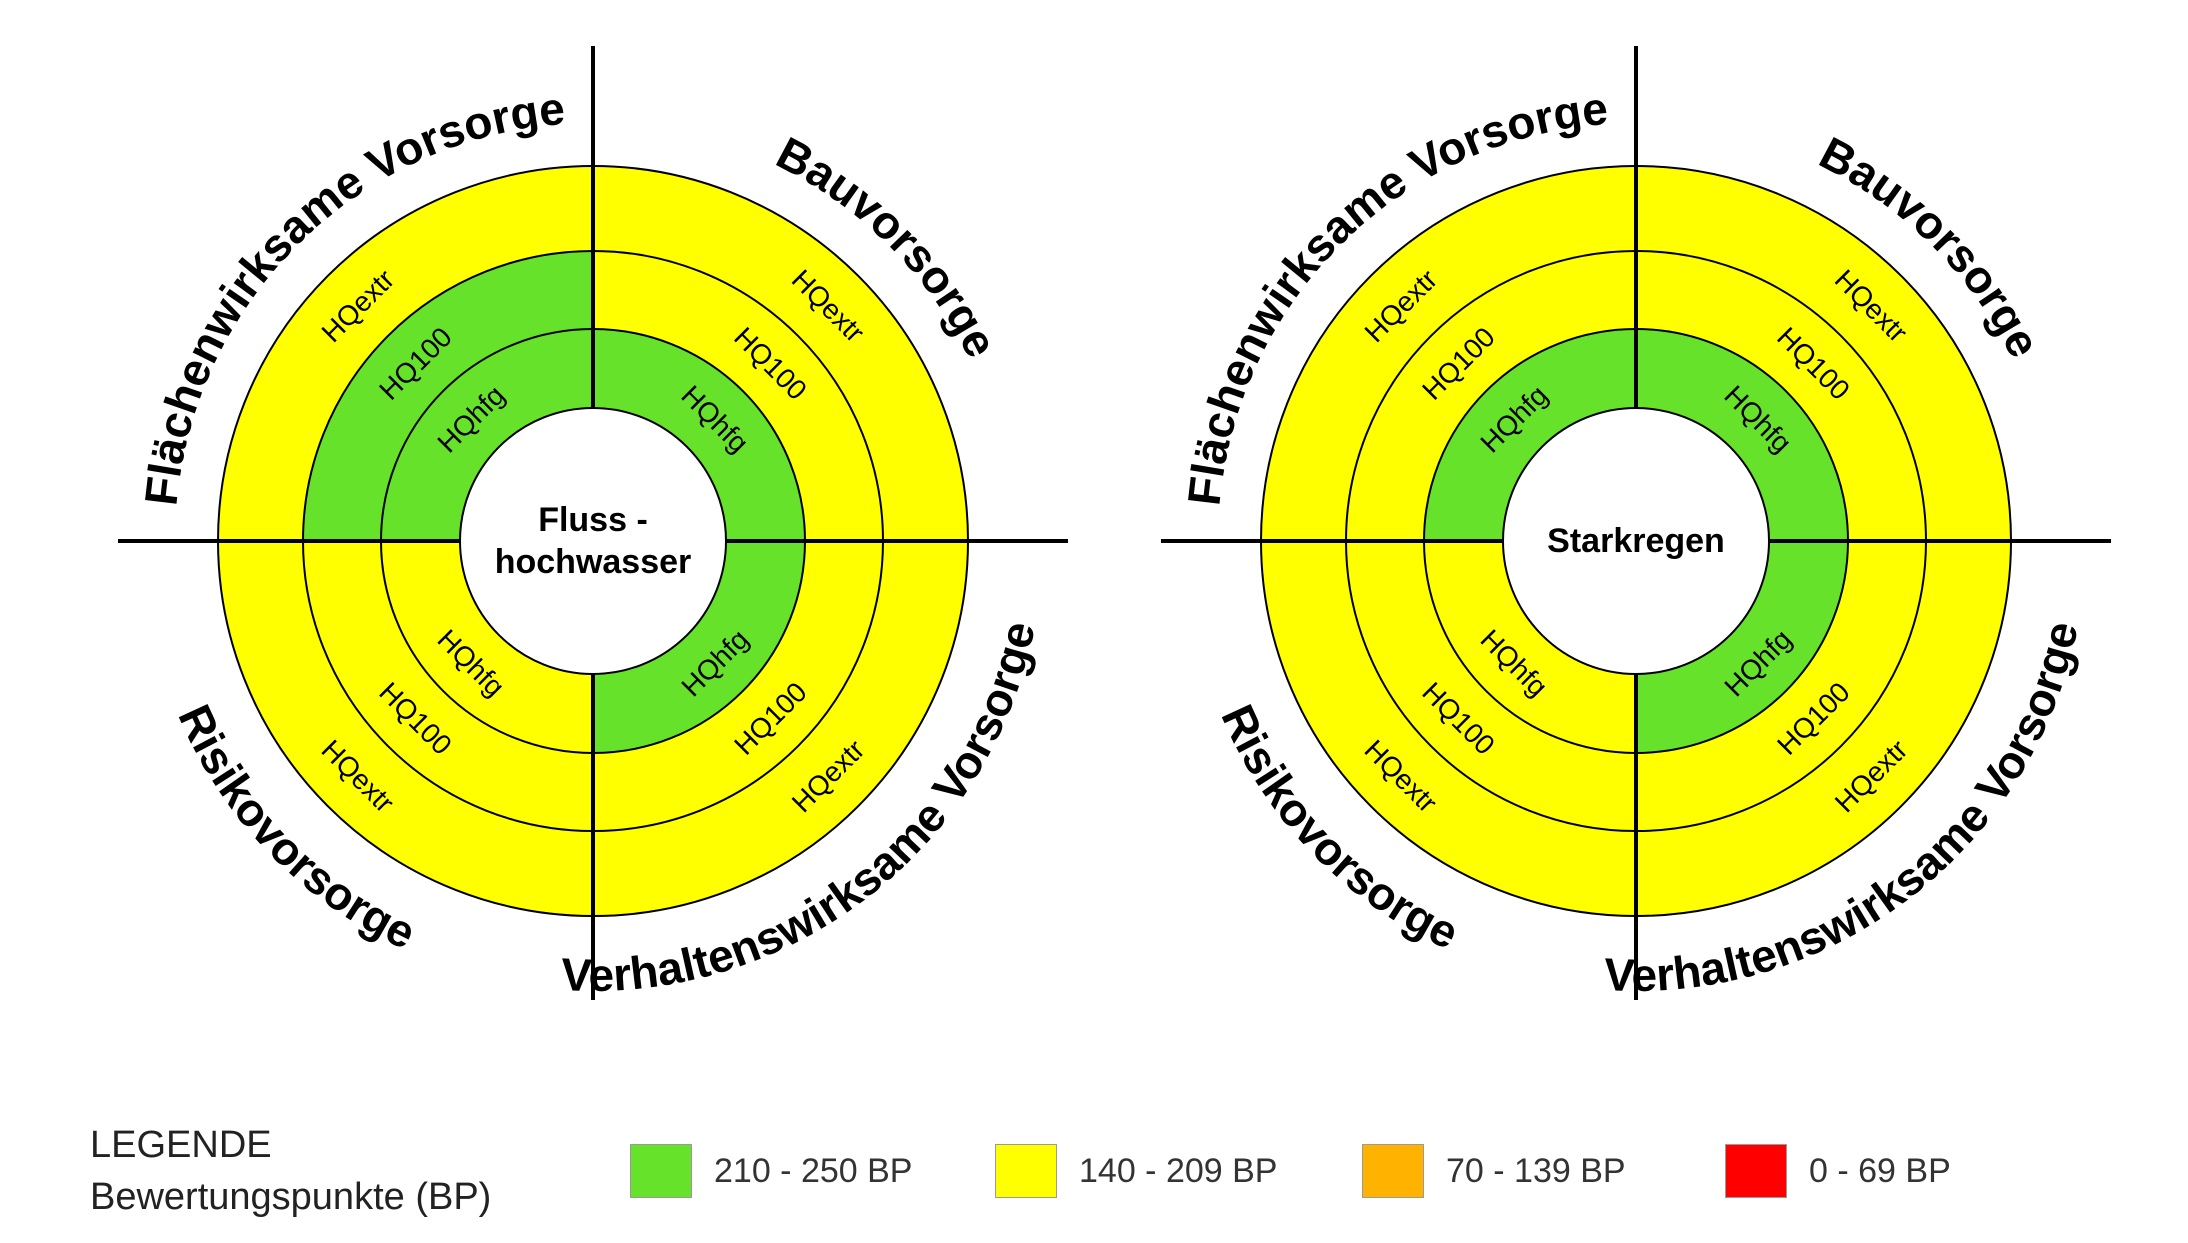 This screenshot has width=2188, height=1243. I want to click on legend-item-4: 0 - 69 BP, so click(1838, 1171).